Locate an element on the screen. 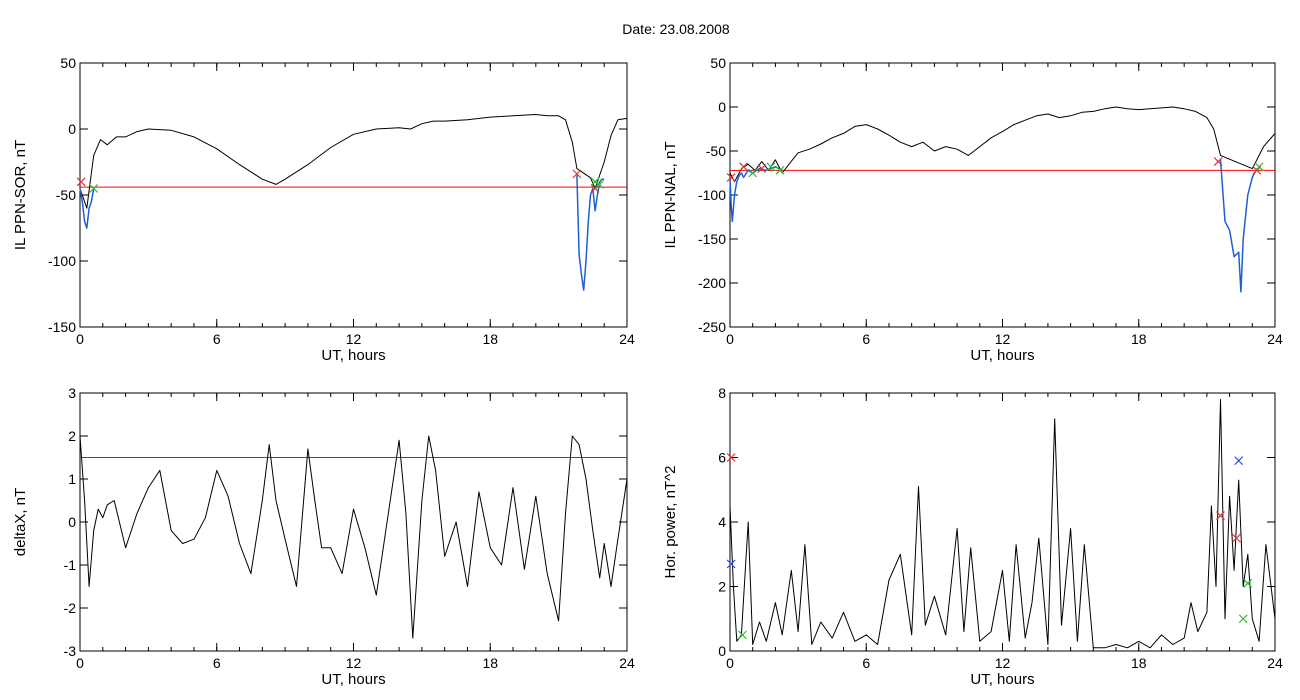 The image size is (1300, 700). y-tick-label: 3 is located at coordinates (72, 393).